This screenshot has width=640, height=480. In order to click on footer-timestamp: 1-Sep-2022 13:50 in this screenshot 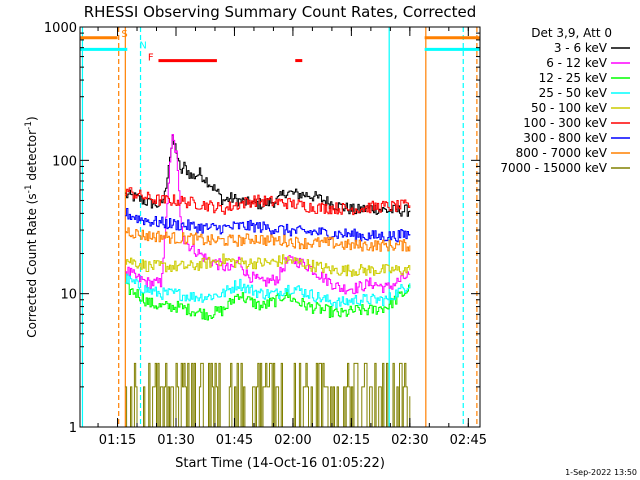, I will do `click(601, 472)`.